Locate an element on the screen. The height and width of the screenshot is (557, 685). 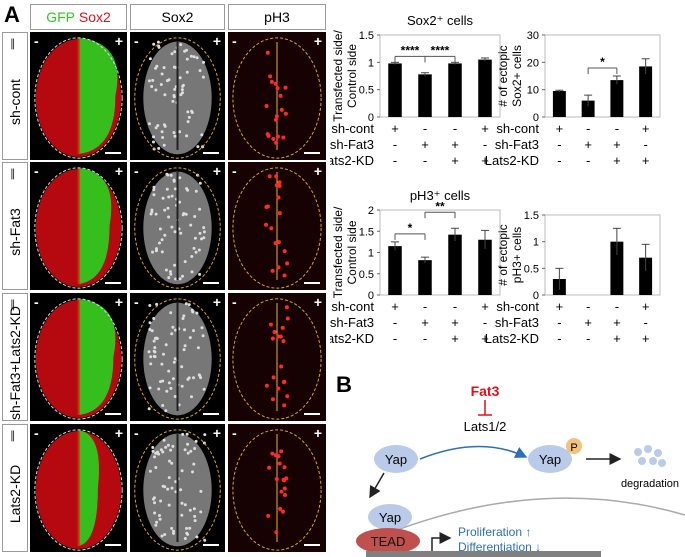
row-label-text: sh-Fat3 is located at coordinates (15, 232).